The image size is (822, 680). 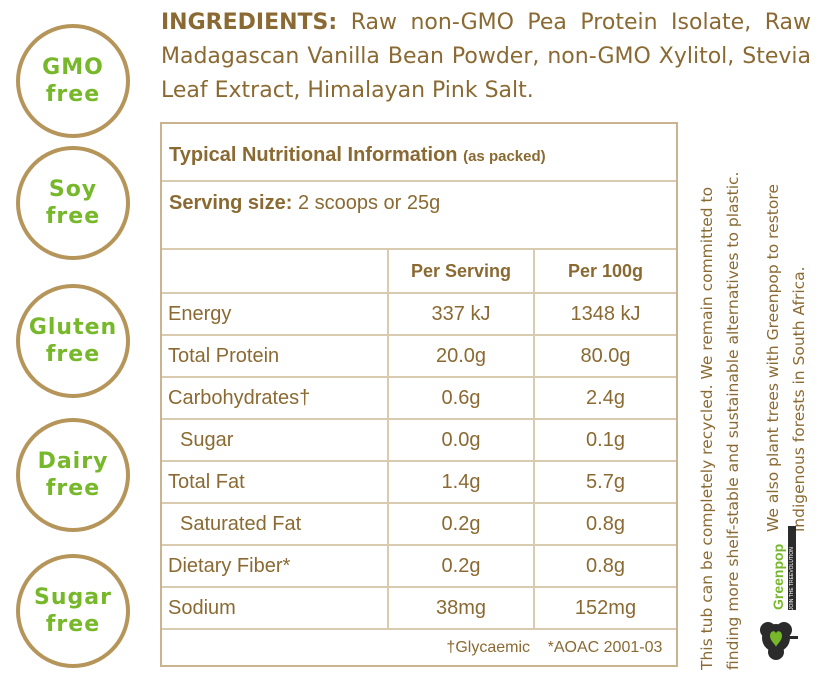 I want to click on per-100g-value: 0.1g, so click(x=604, y=440).